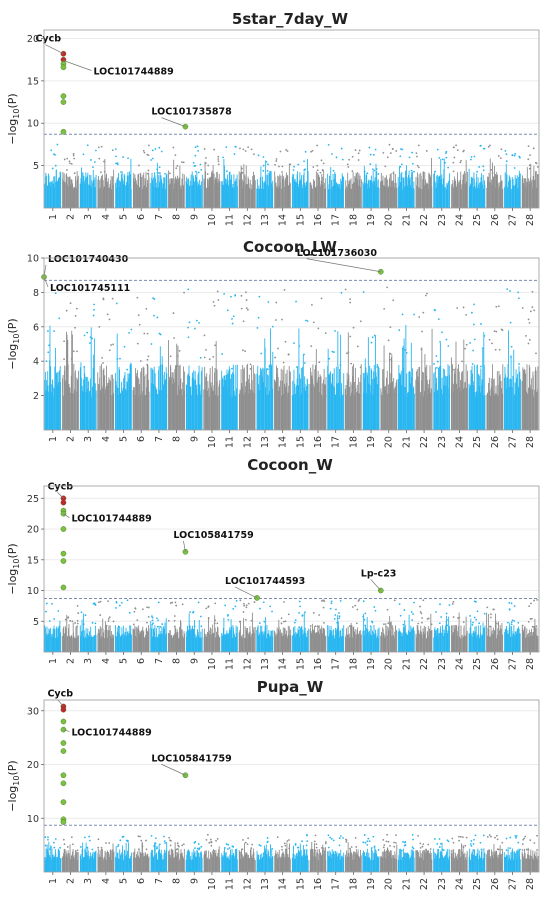 The width and height of the screenshot is (550, 898). What do you see at coordinates (33, 591) in the screenshot?
I see `y-tick-label: 10` at bounding box center [33, 591].